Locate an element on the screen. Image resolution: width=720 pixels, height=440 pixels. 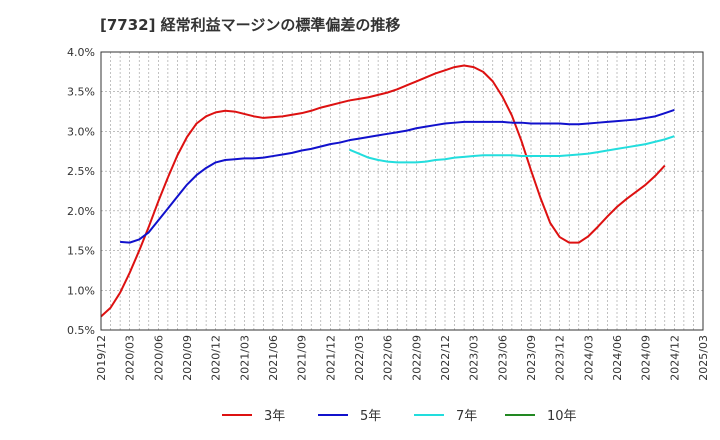
x-tick-label: 2020/12 is located at coordinates (216, 358).